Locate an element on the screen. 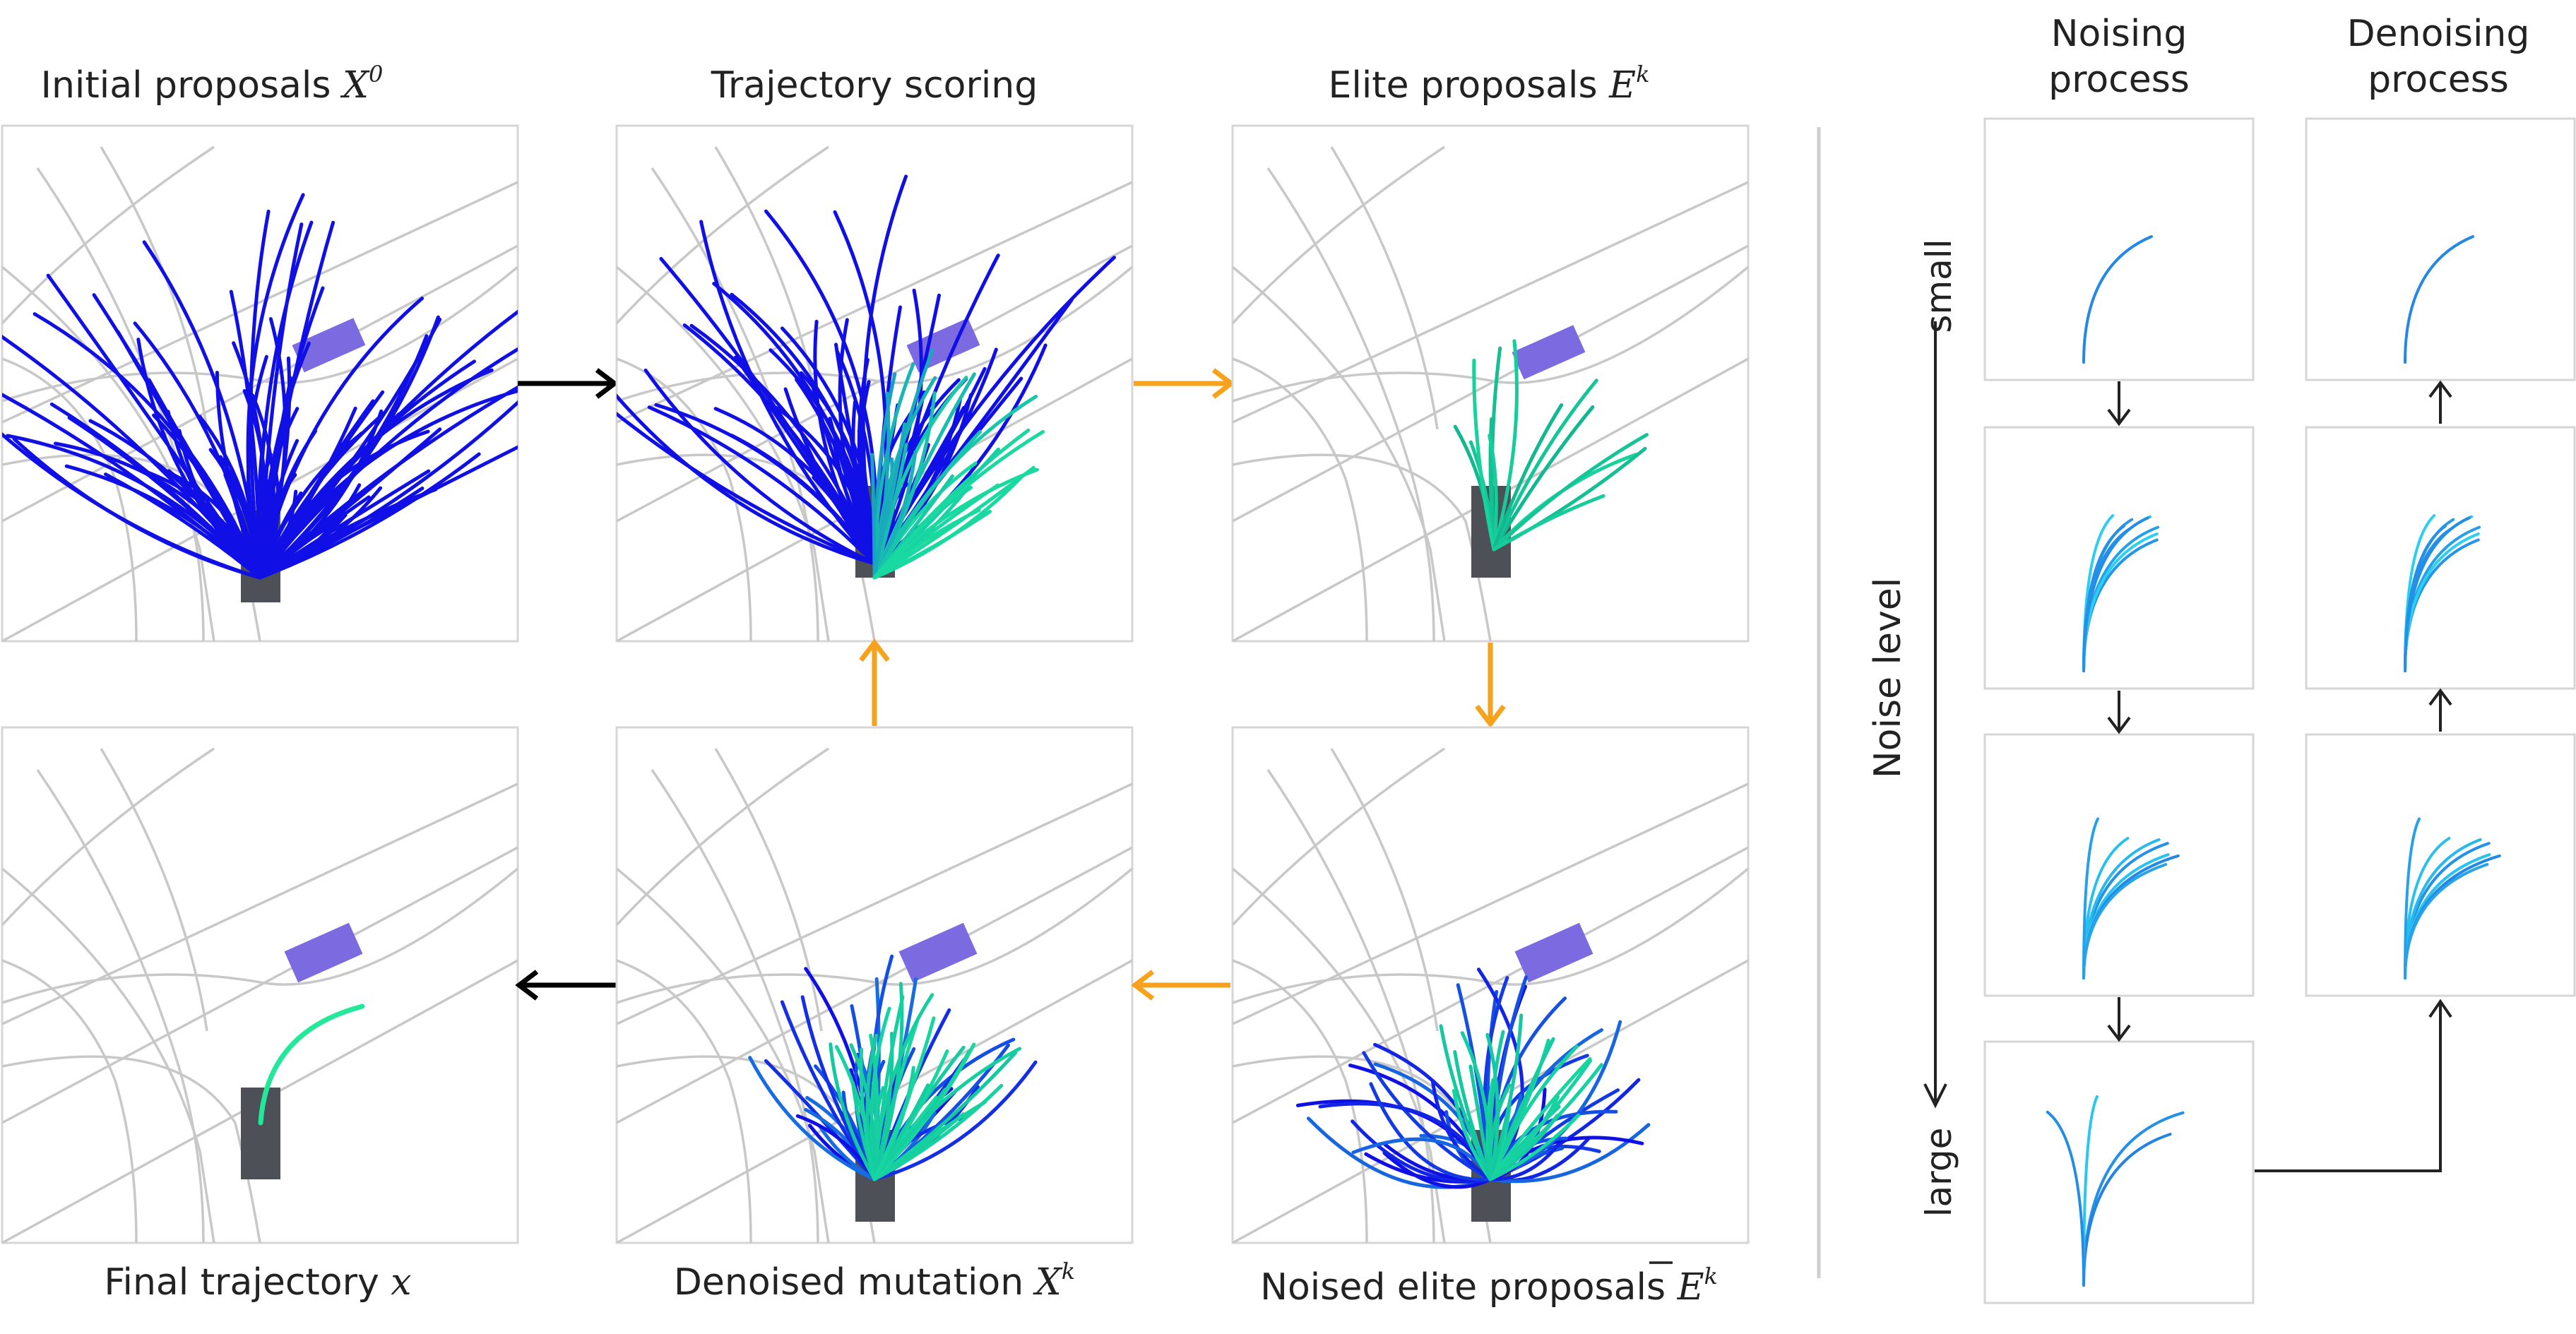 This screenshot has height=1334, width=2576. noise-axis-arrowhead is located at coordinates (1935, 1096).